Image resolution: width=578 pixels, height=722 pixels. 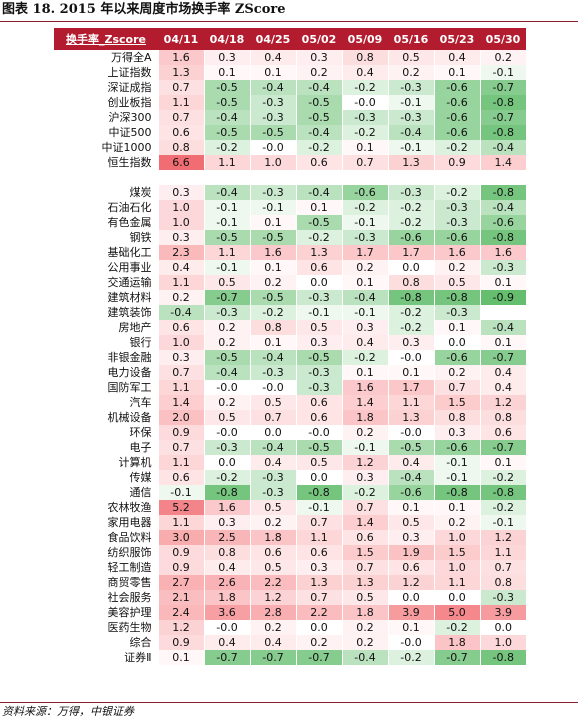 I want to click on table-row: 基础化工 2.3 1.1 1.6 1.3 1.7 1.7 1.6 1.6, so click(x=290, y=252).